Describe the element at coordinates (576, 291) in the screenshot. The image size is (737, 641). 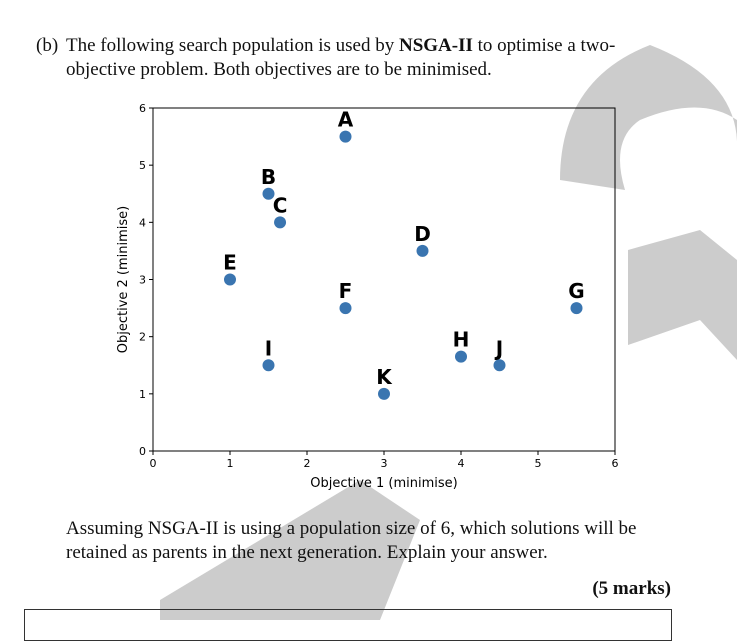
I see `point-label-g: G` at that location.